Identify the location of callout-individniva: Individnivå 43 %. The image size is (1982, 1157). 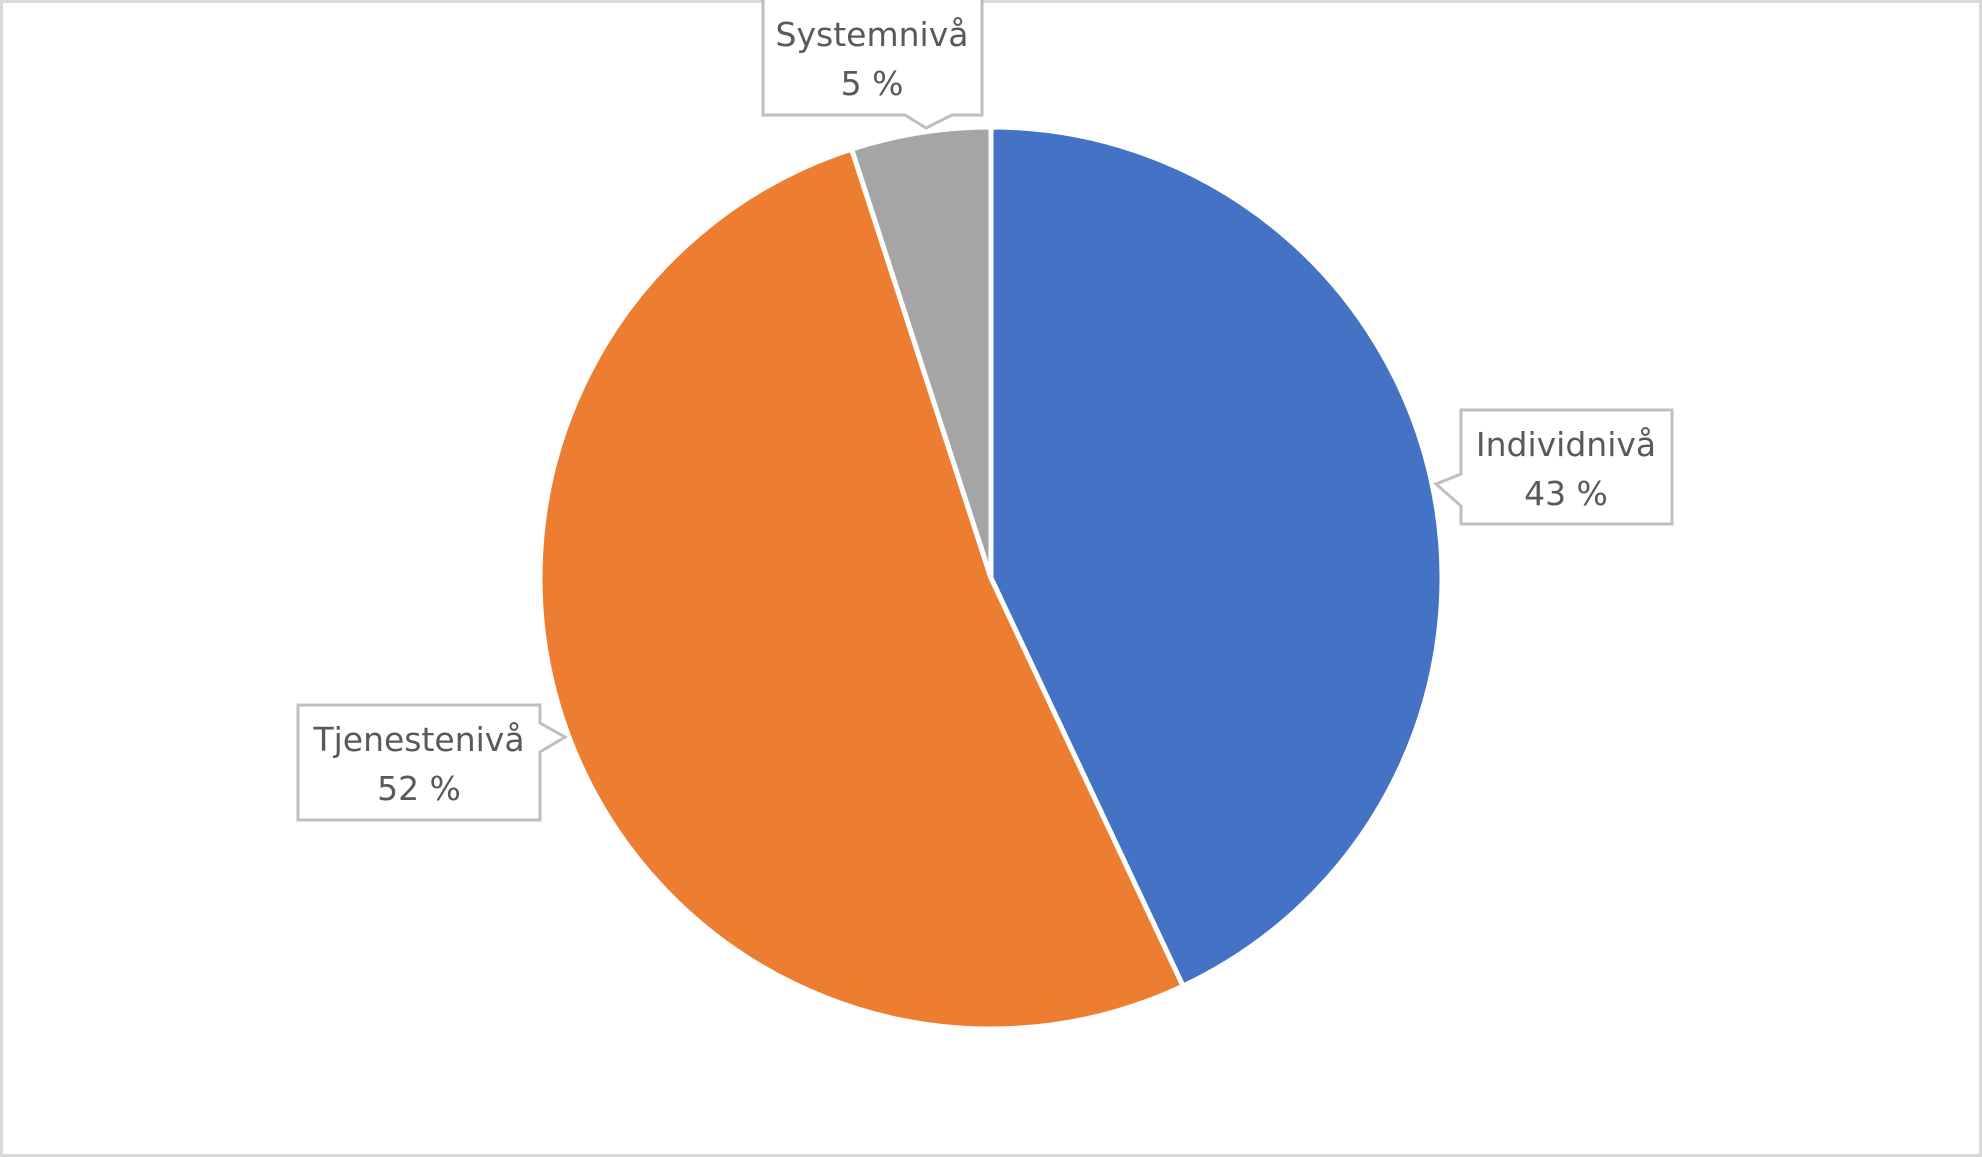
(1553, 467).